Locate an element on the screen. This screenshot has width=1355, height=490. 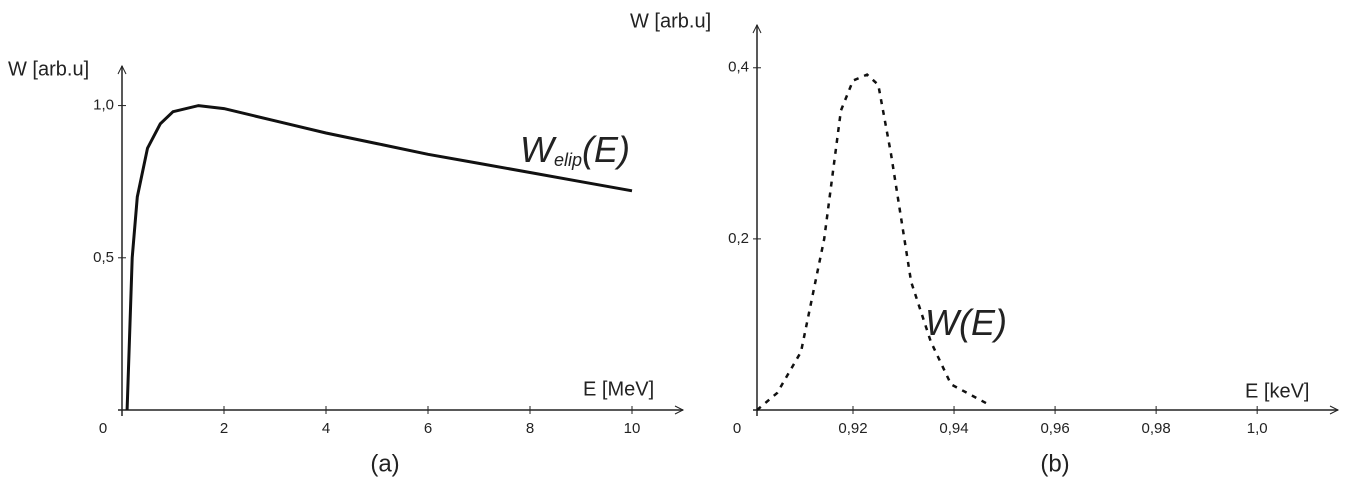
annotation-after: (E) is located at coordinates (606, 149).